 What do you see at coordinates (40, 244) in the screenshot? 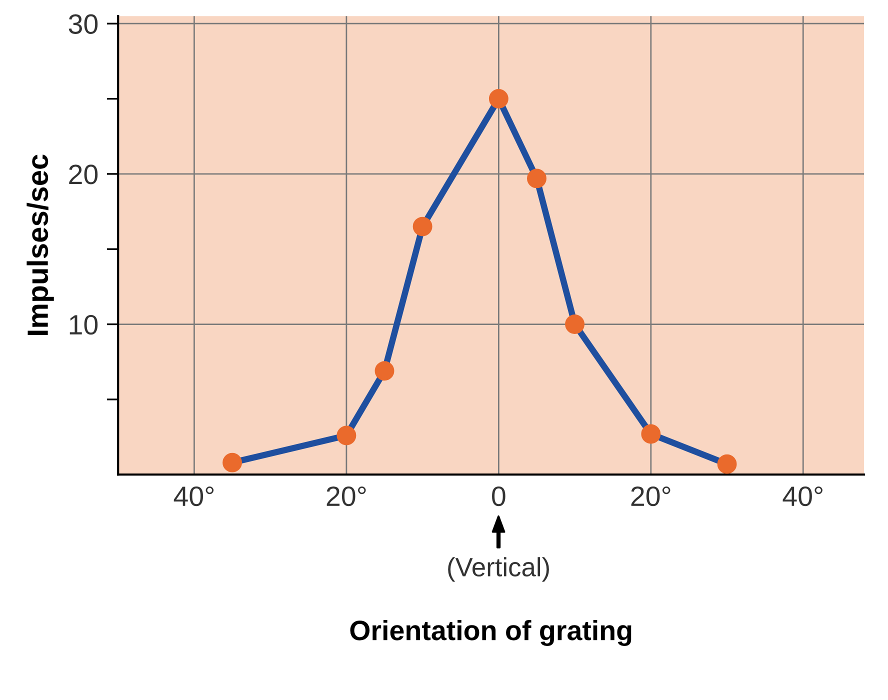
I see `y-axis-title: Impulses/sec` at bounding box center [40, 244].